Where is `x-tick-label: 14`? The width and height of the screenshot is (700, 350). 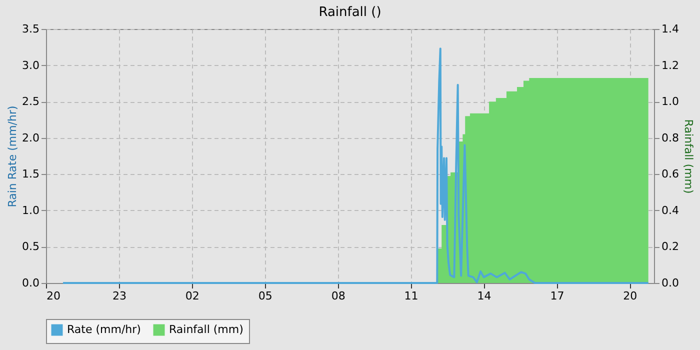 x-tick-label: 14 is located at coordinates (484, 296).